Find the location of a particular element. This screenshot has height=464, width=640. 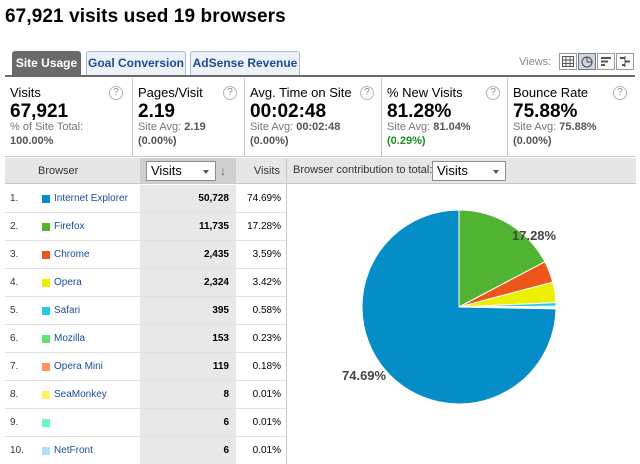

visits-value: 8 is located at coordinates (188, 394).